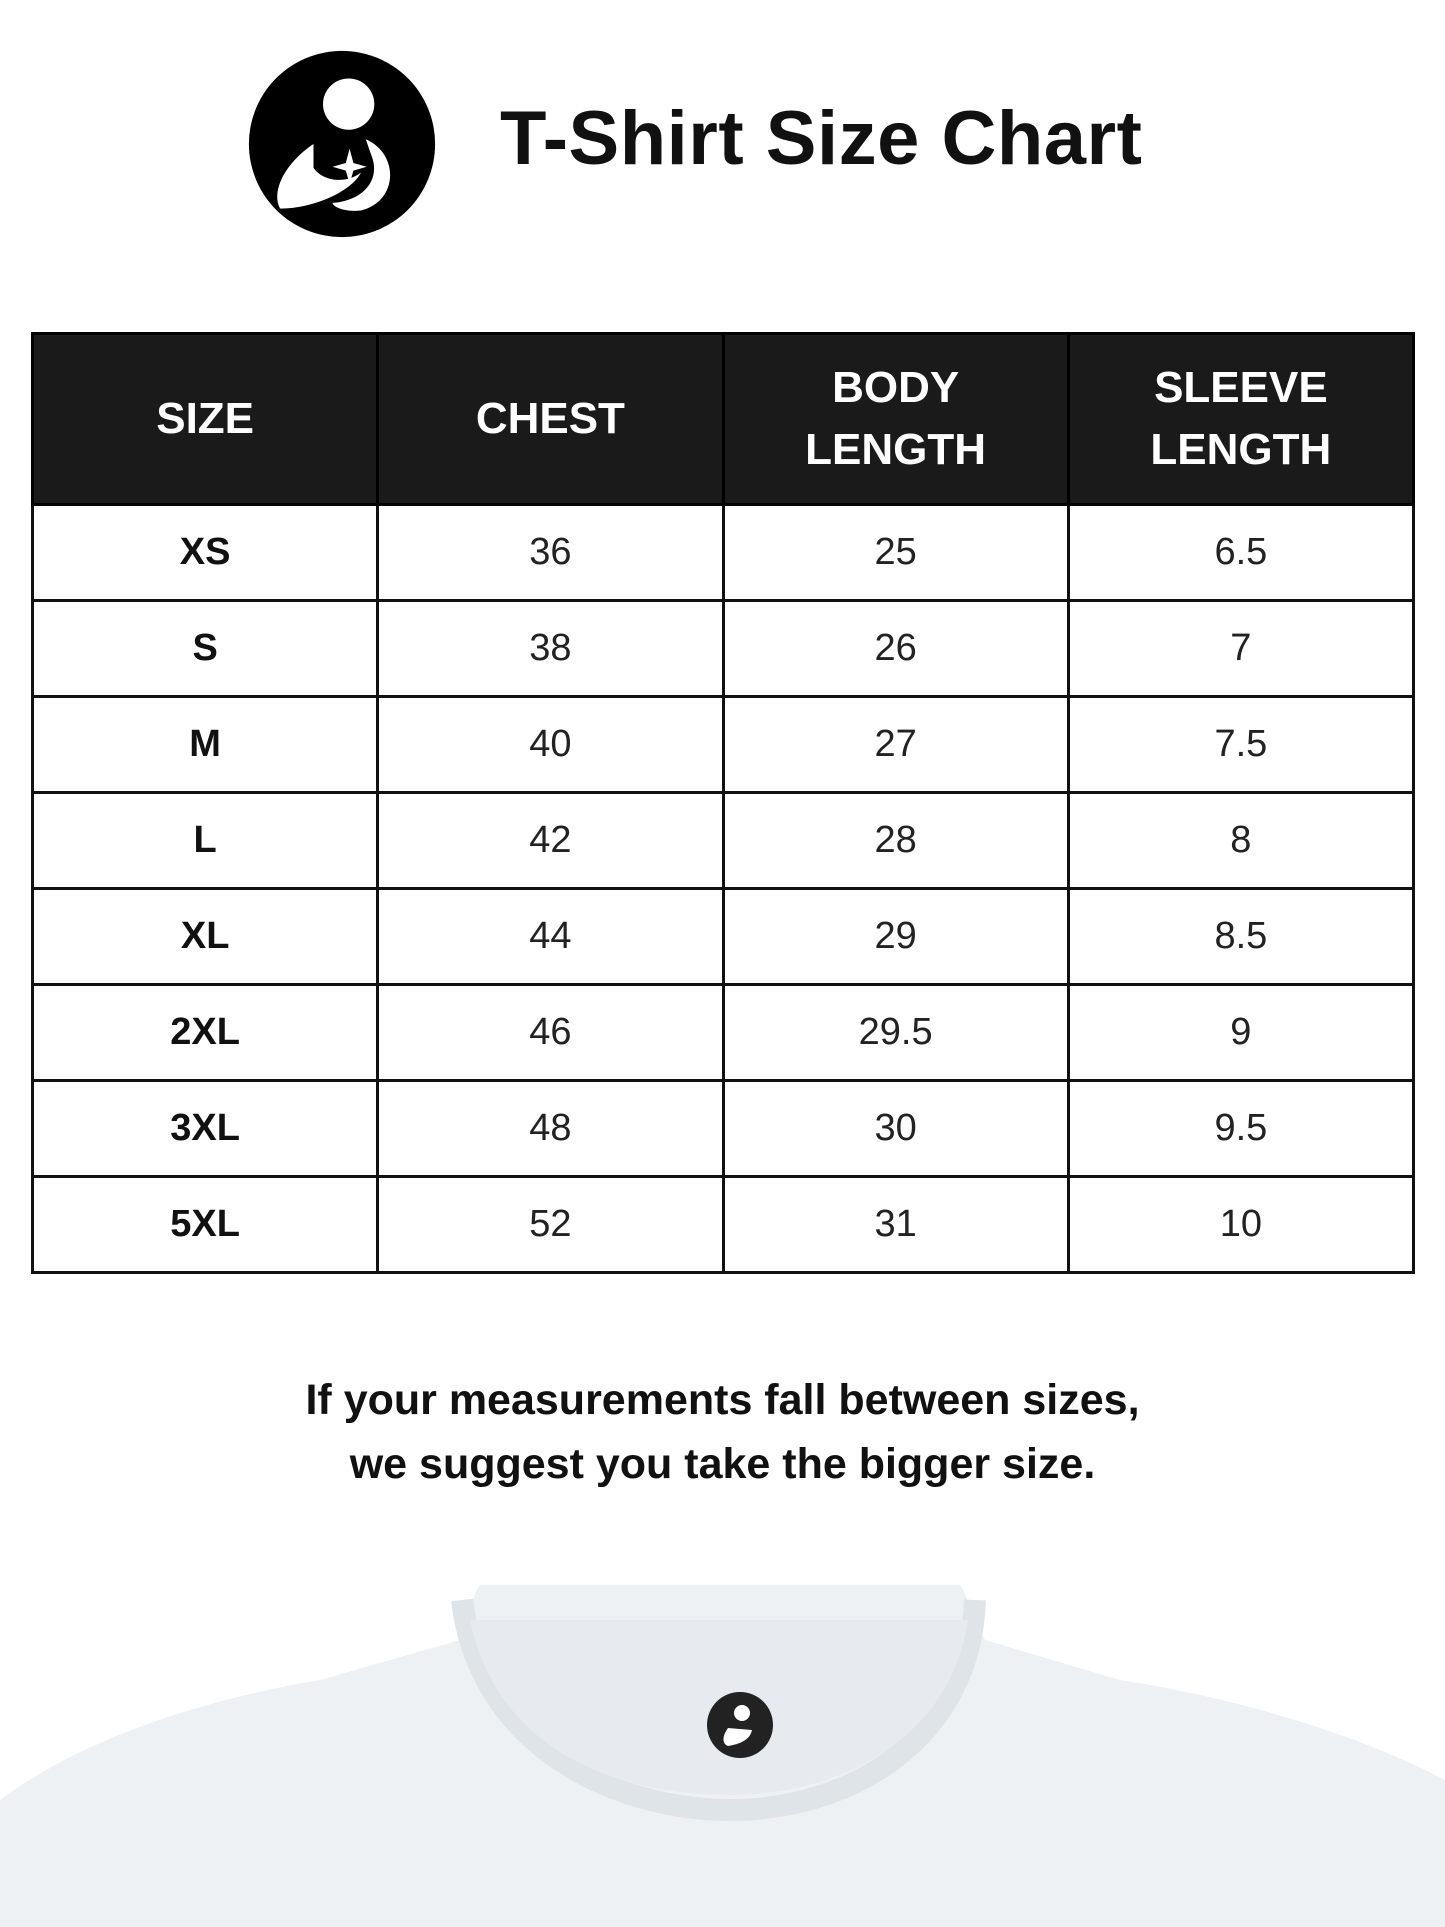 The image size is (1445, 1927). I want to click on cell-chest: 42, so click(550, 840).